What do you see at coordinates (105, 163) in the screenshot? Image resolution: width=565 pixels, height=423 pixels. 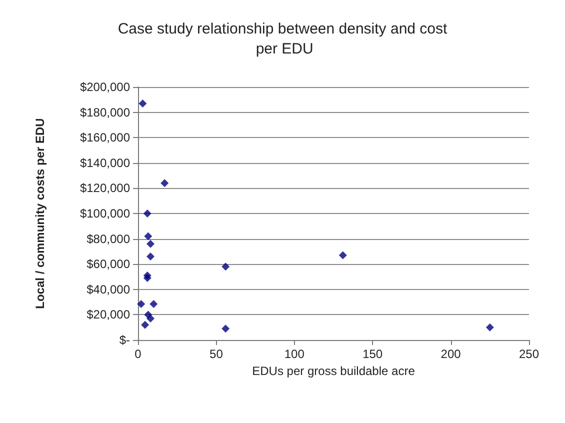 I see `y-tick-label: $140,000` at bounding box center [105, 163].